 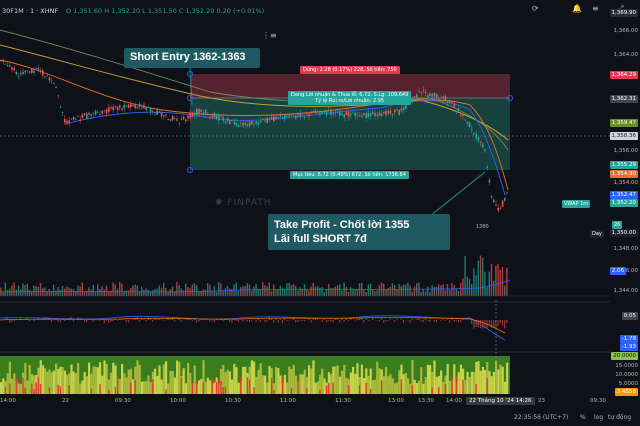 What do you see at coordinates (595, 8) in the screenshot?
I see `menu-icon: ≡` at bounding box center [595, 8].